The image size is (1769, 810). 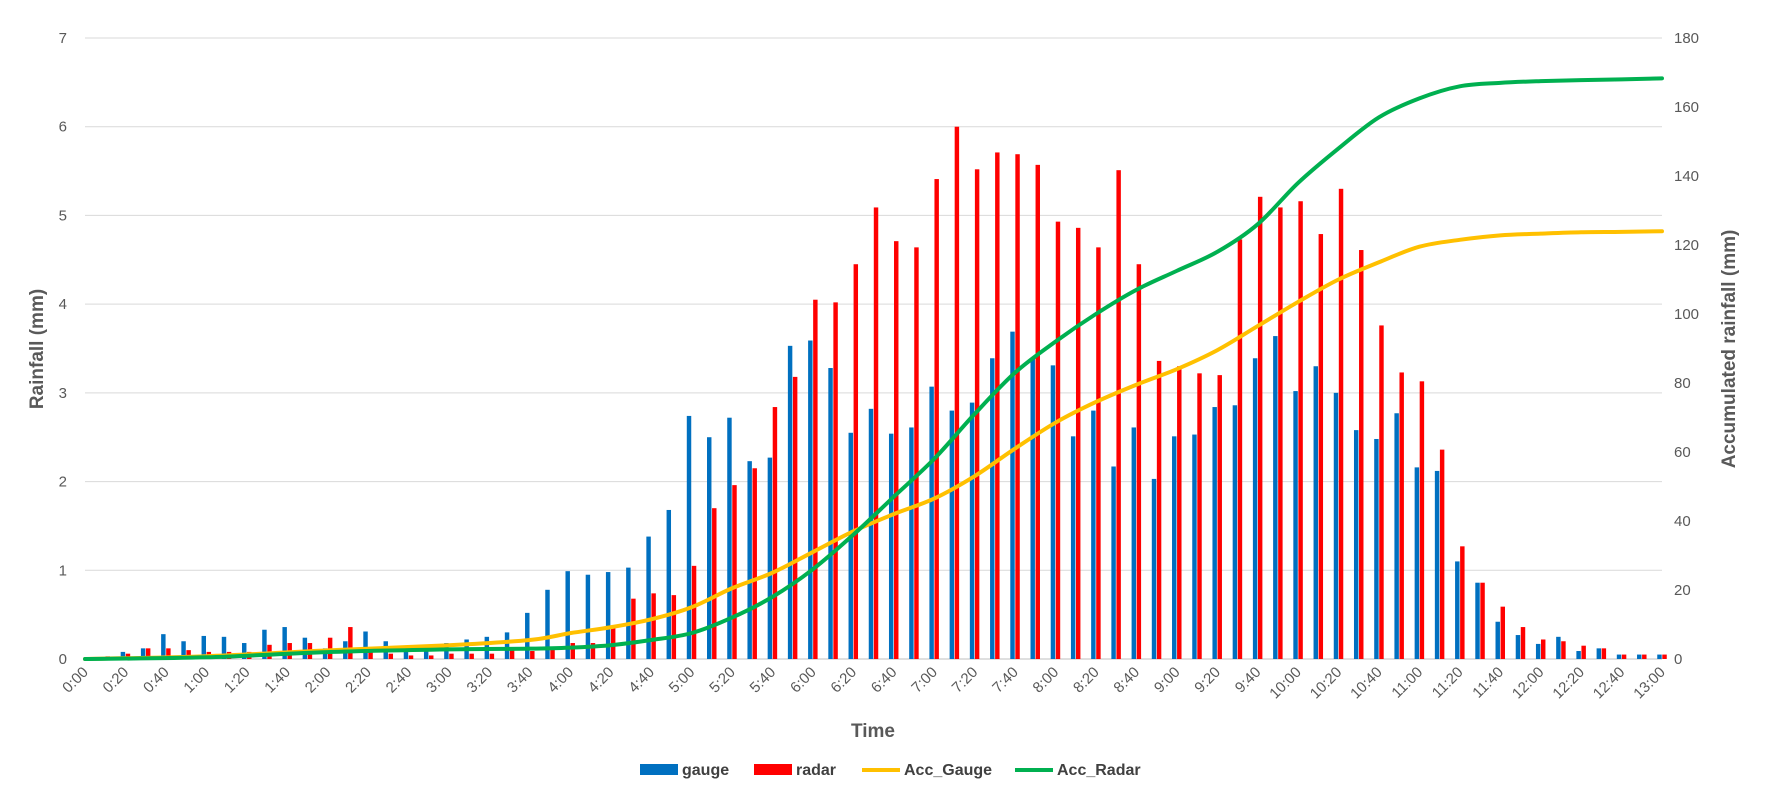 What do you see at coordinates (1366, 683) in the screenshot?
I see `x-tick-label: 10:40` at bounding box center [1366, 683].